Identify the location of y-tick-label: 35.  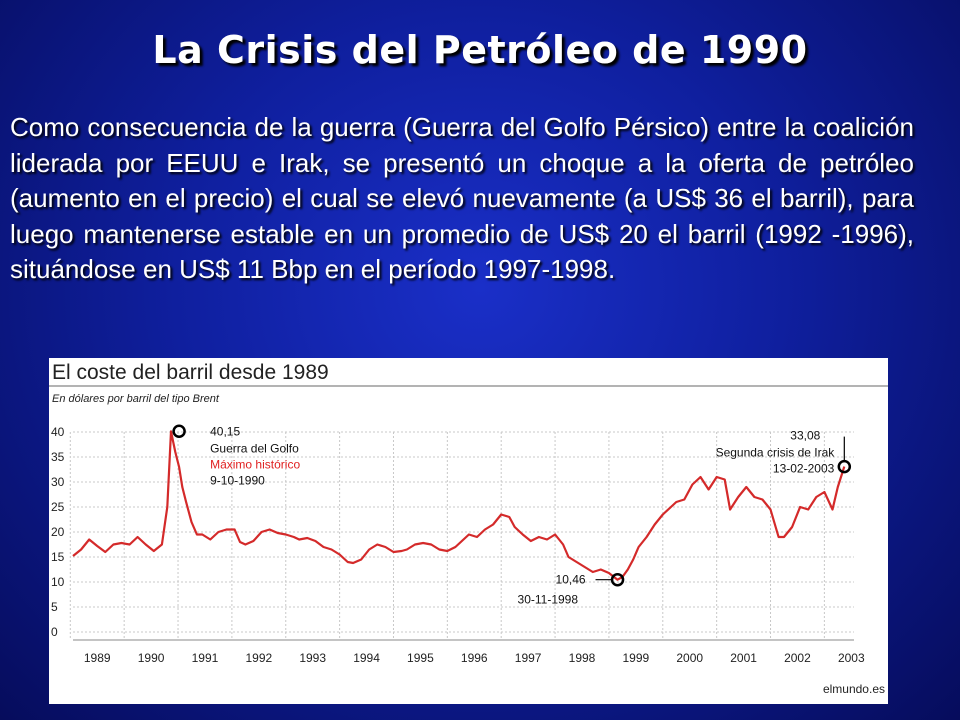
(58, 457).